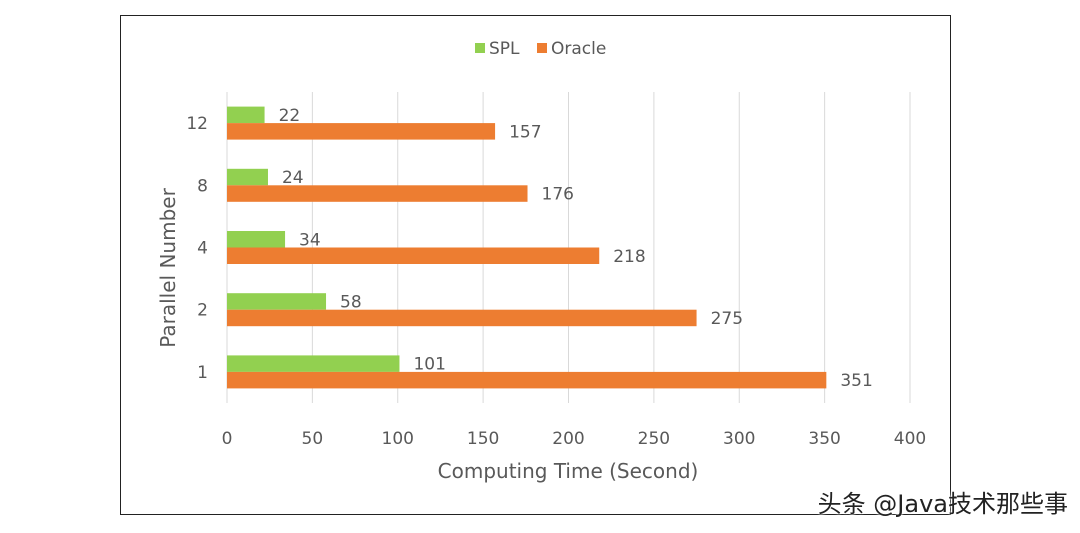  Describe the element at coordinates (558, 195) in the screenshot. I see `data-label: 176` at that location.